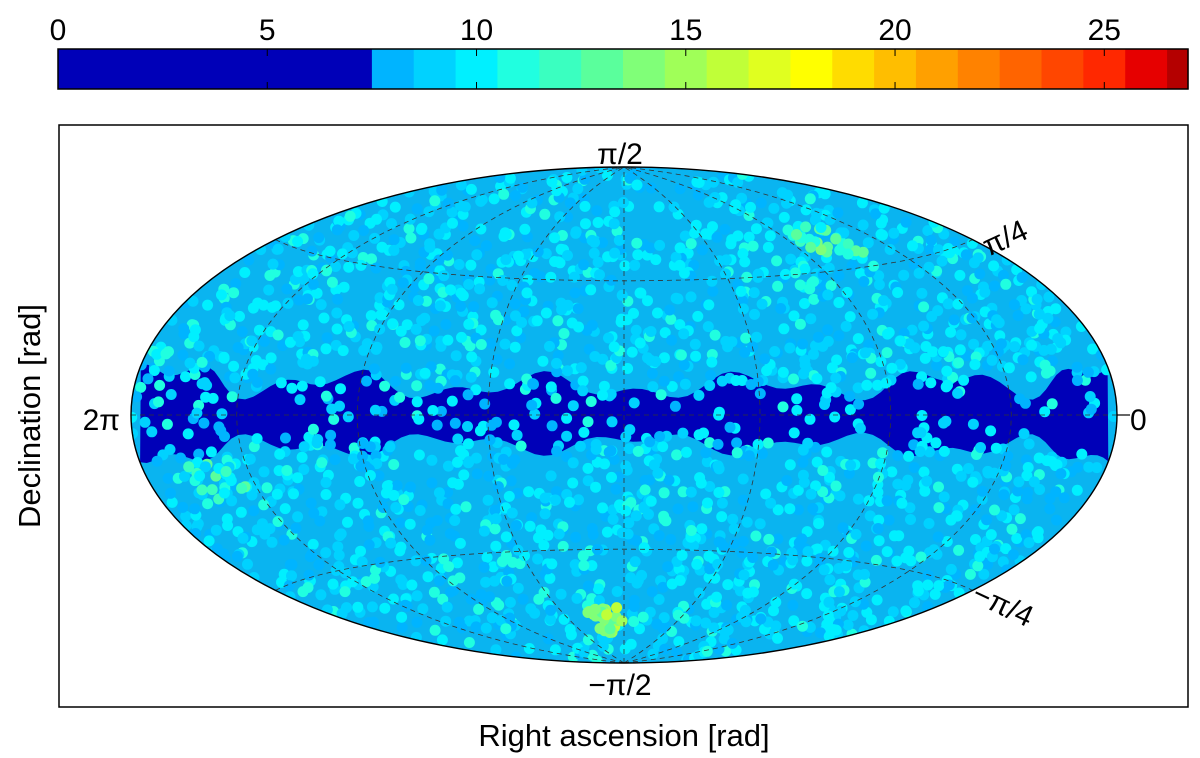 This screenshot has height=758, width=1200. Describe the element at coordinates (58, 30) in the screenshot. I see `colorbar-tick-label: 0` at that location.